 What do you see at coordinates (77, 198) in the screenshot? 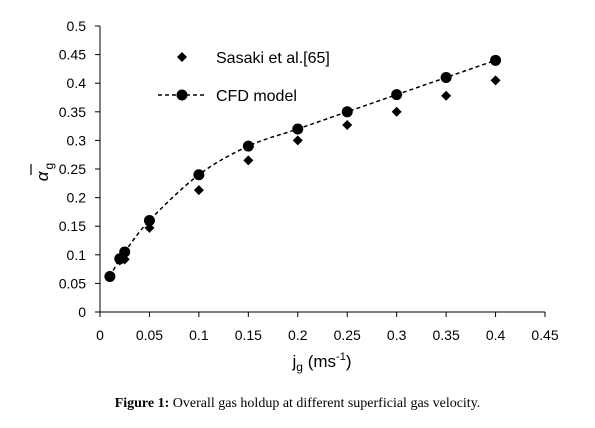
I see `y-tick-label: 0.2` at bounding box center [77, 198].